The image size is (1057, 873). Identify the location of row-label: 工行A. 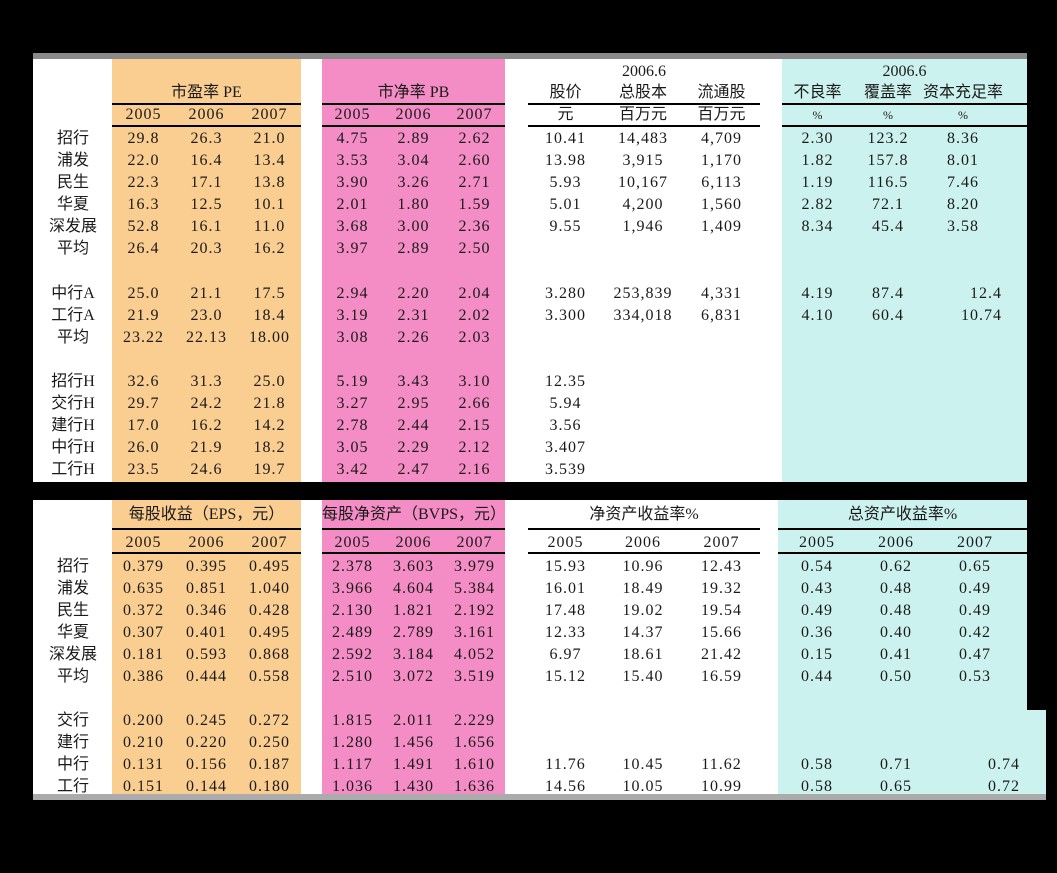
(73, 315).